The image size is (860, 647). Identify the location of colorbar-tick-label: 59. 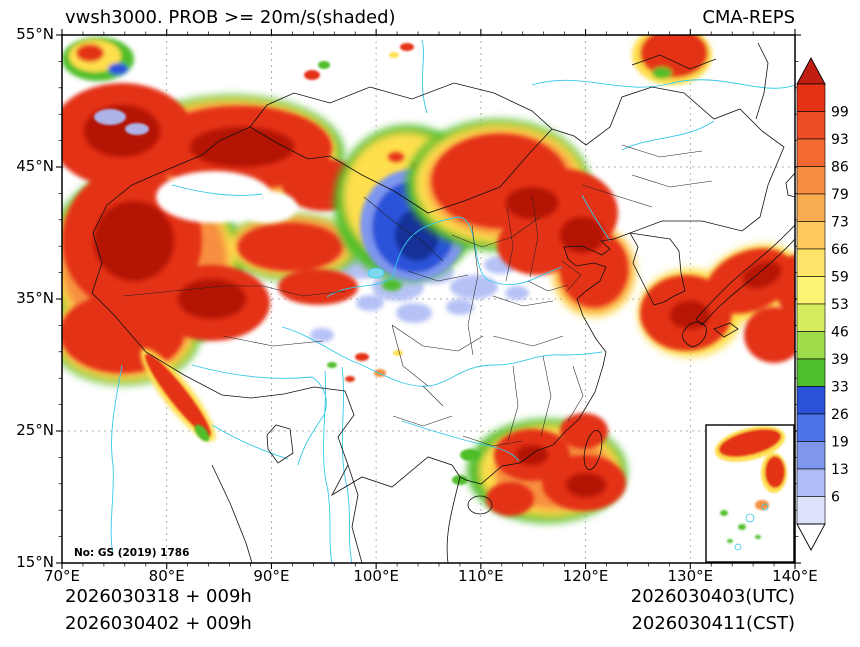
(840, 278).